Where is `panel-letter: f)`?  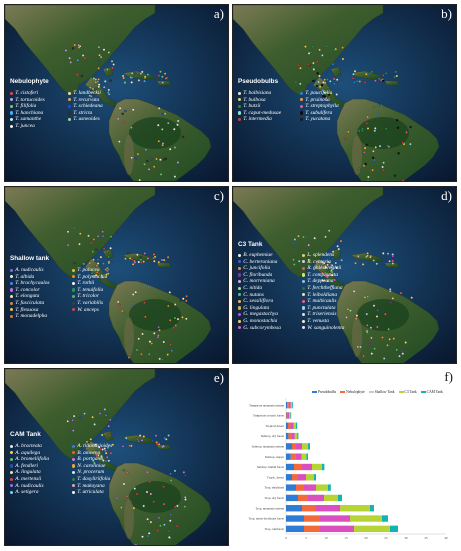
panel-letter: f) is located at coordinates (448, 377).